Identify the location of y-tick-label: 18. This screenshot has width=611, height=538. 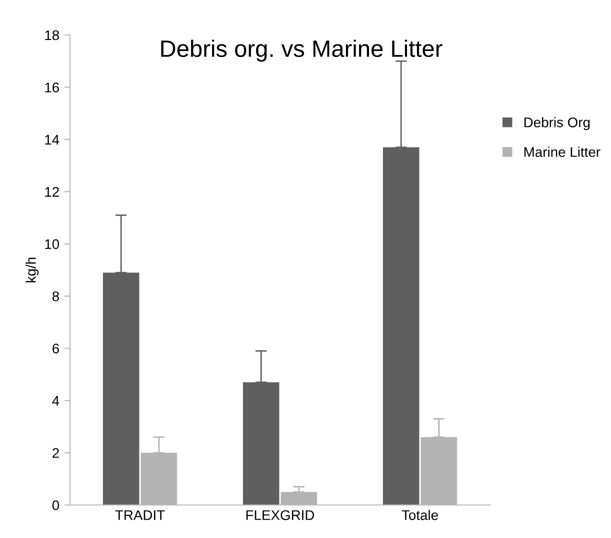
(52, 35).